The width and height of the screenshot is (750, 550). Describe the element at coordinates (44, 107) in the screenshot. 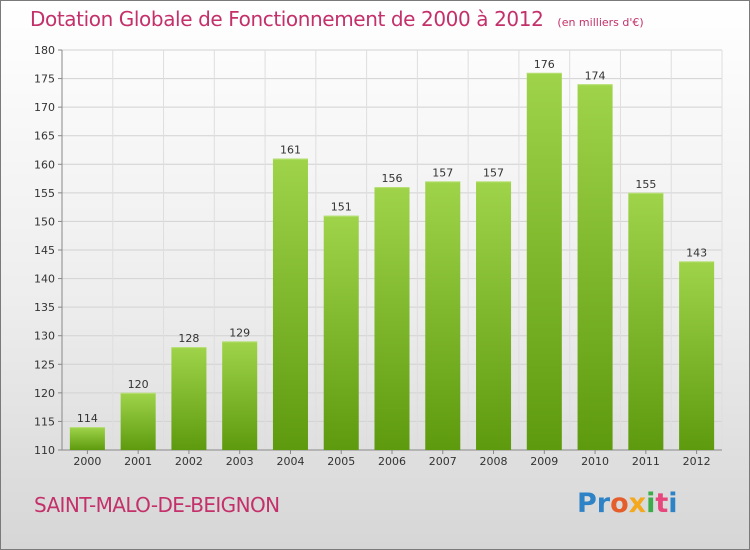

I see `y-tick-label: 170` at that location.